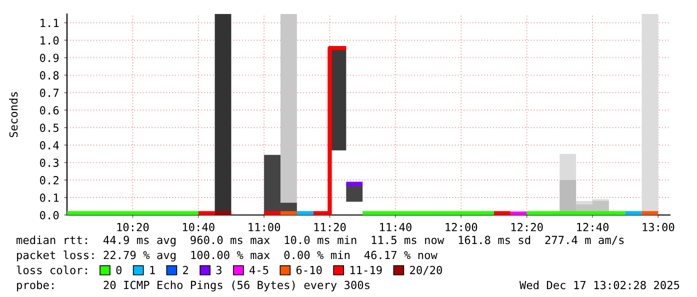 Image resolution: width=697 pixels, height=297 pixels. What do you see at coordinates (330, 227) in the screenshot?
I see `x-tick-label: 11:20` at bounding box center [330, 227].